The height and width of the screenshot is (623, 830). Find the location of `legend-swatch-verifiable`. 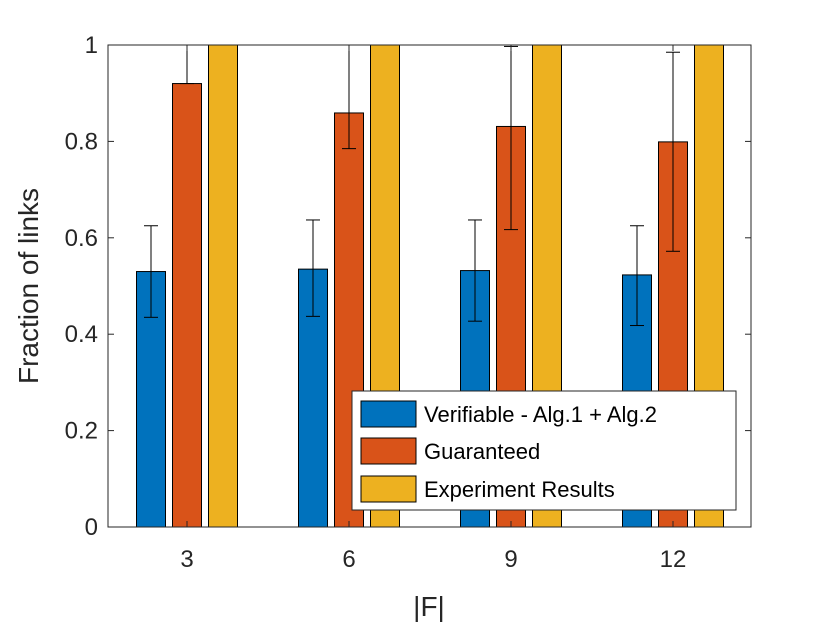

legend-swatch-verifiable is located at coordinates (388, 414).